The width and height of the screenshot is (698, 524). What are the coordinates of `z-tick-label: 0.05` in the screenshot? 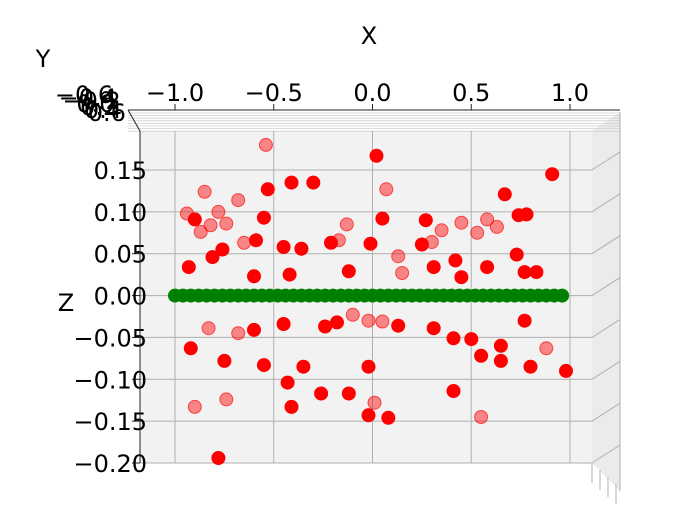 It's located at (120, 255).